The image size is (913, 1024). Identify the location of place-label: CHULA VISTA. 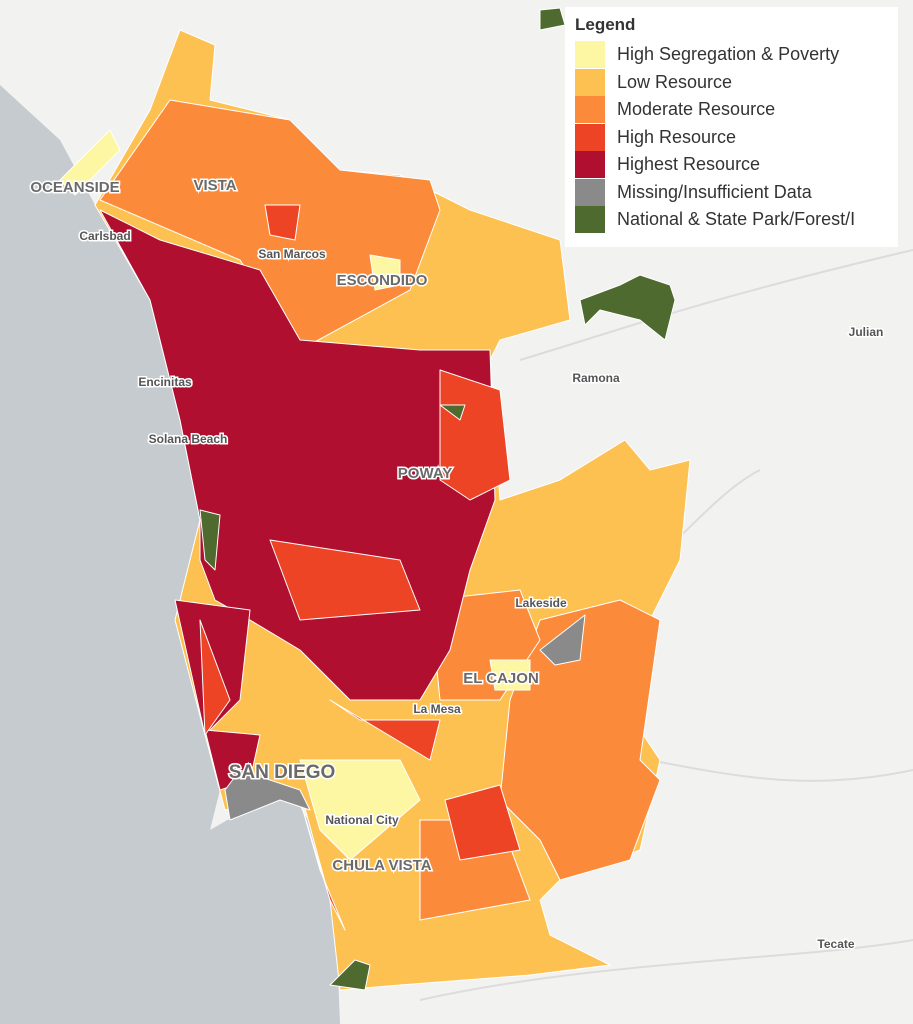
(381, 865).